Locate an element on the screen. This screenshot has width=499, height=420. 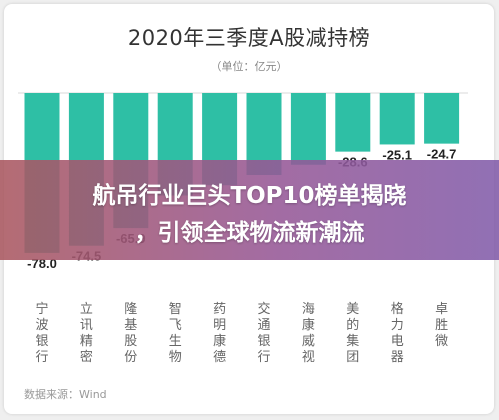
category-label-5: 药明康德 is located at coordinates (219, 333).